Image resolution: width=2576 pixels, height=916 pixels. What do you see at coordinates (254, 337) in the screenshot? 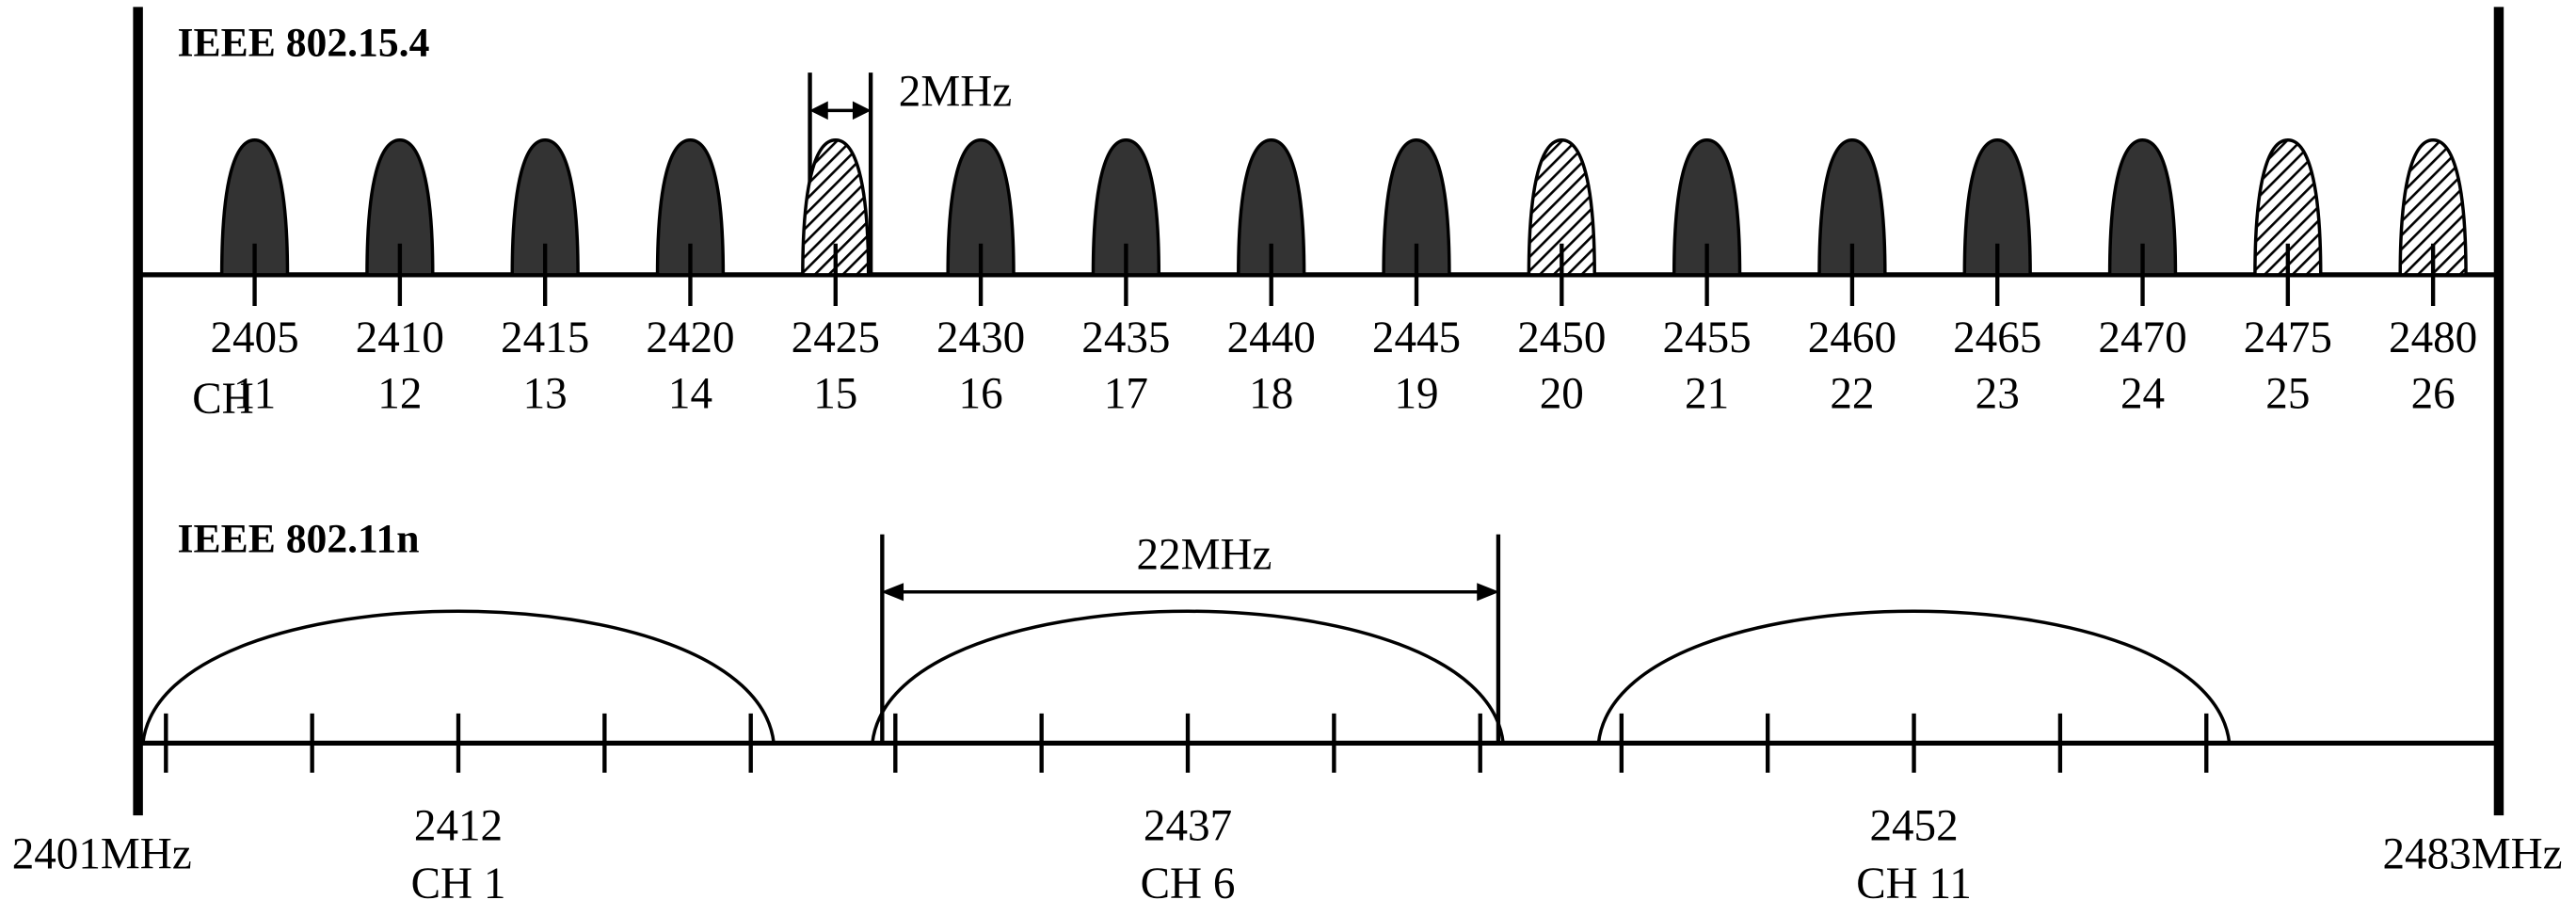
I see `channel-freq: 2405` at bounding box center [254, 337].